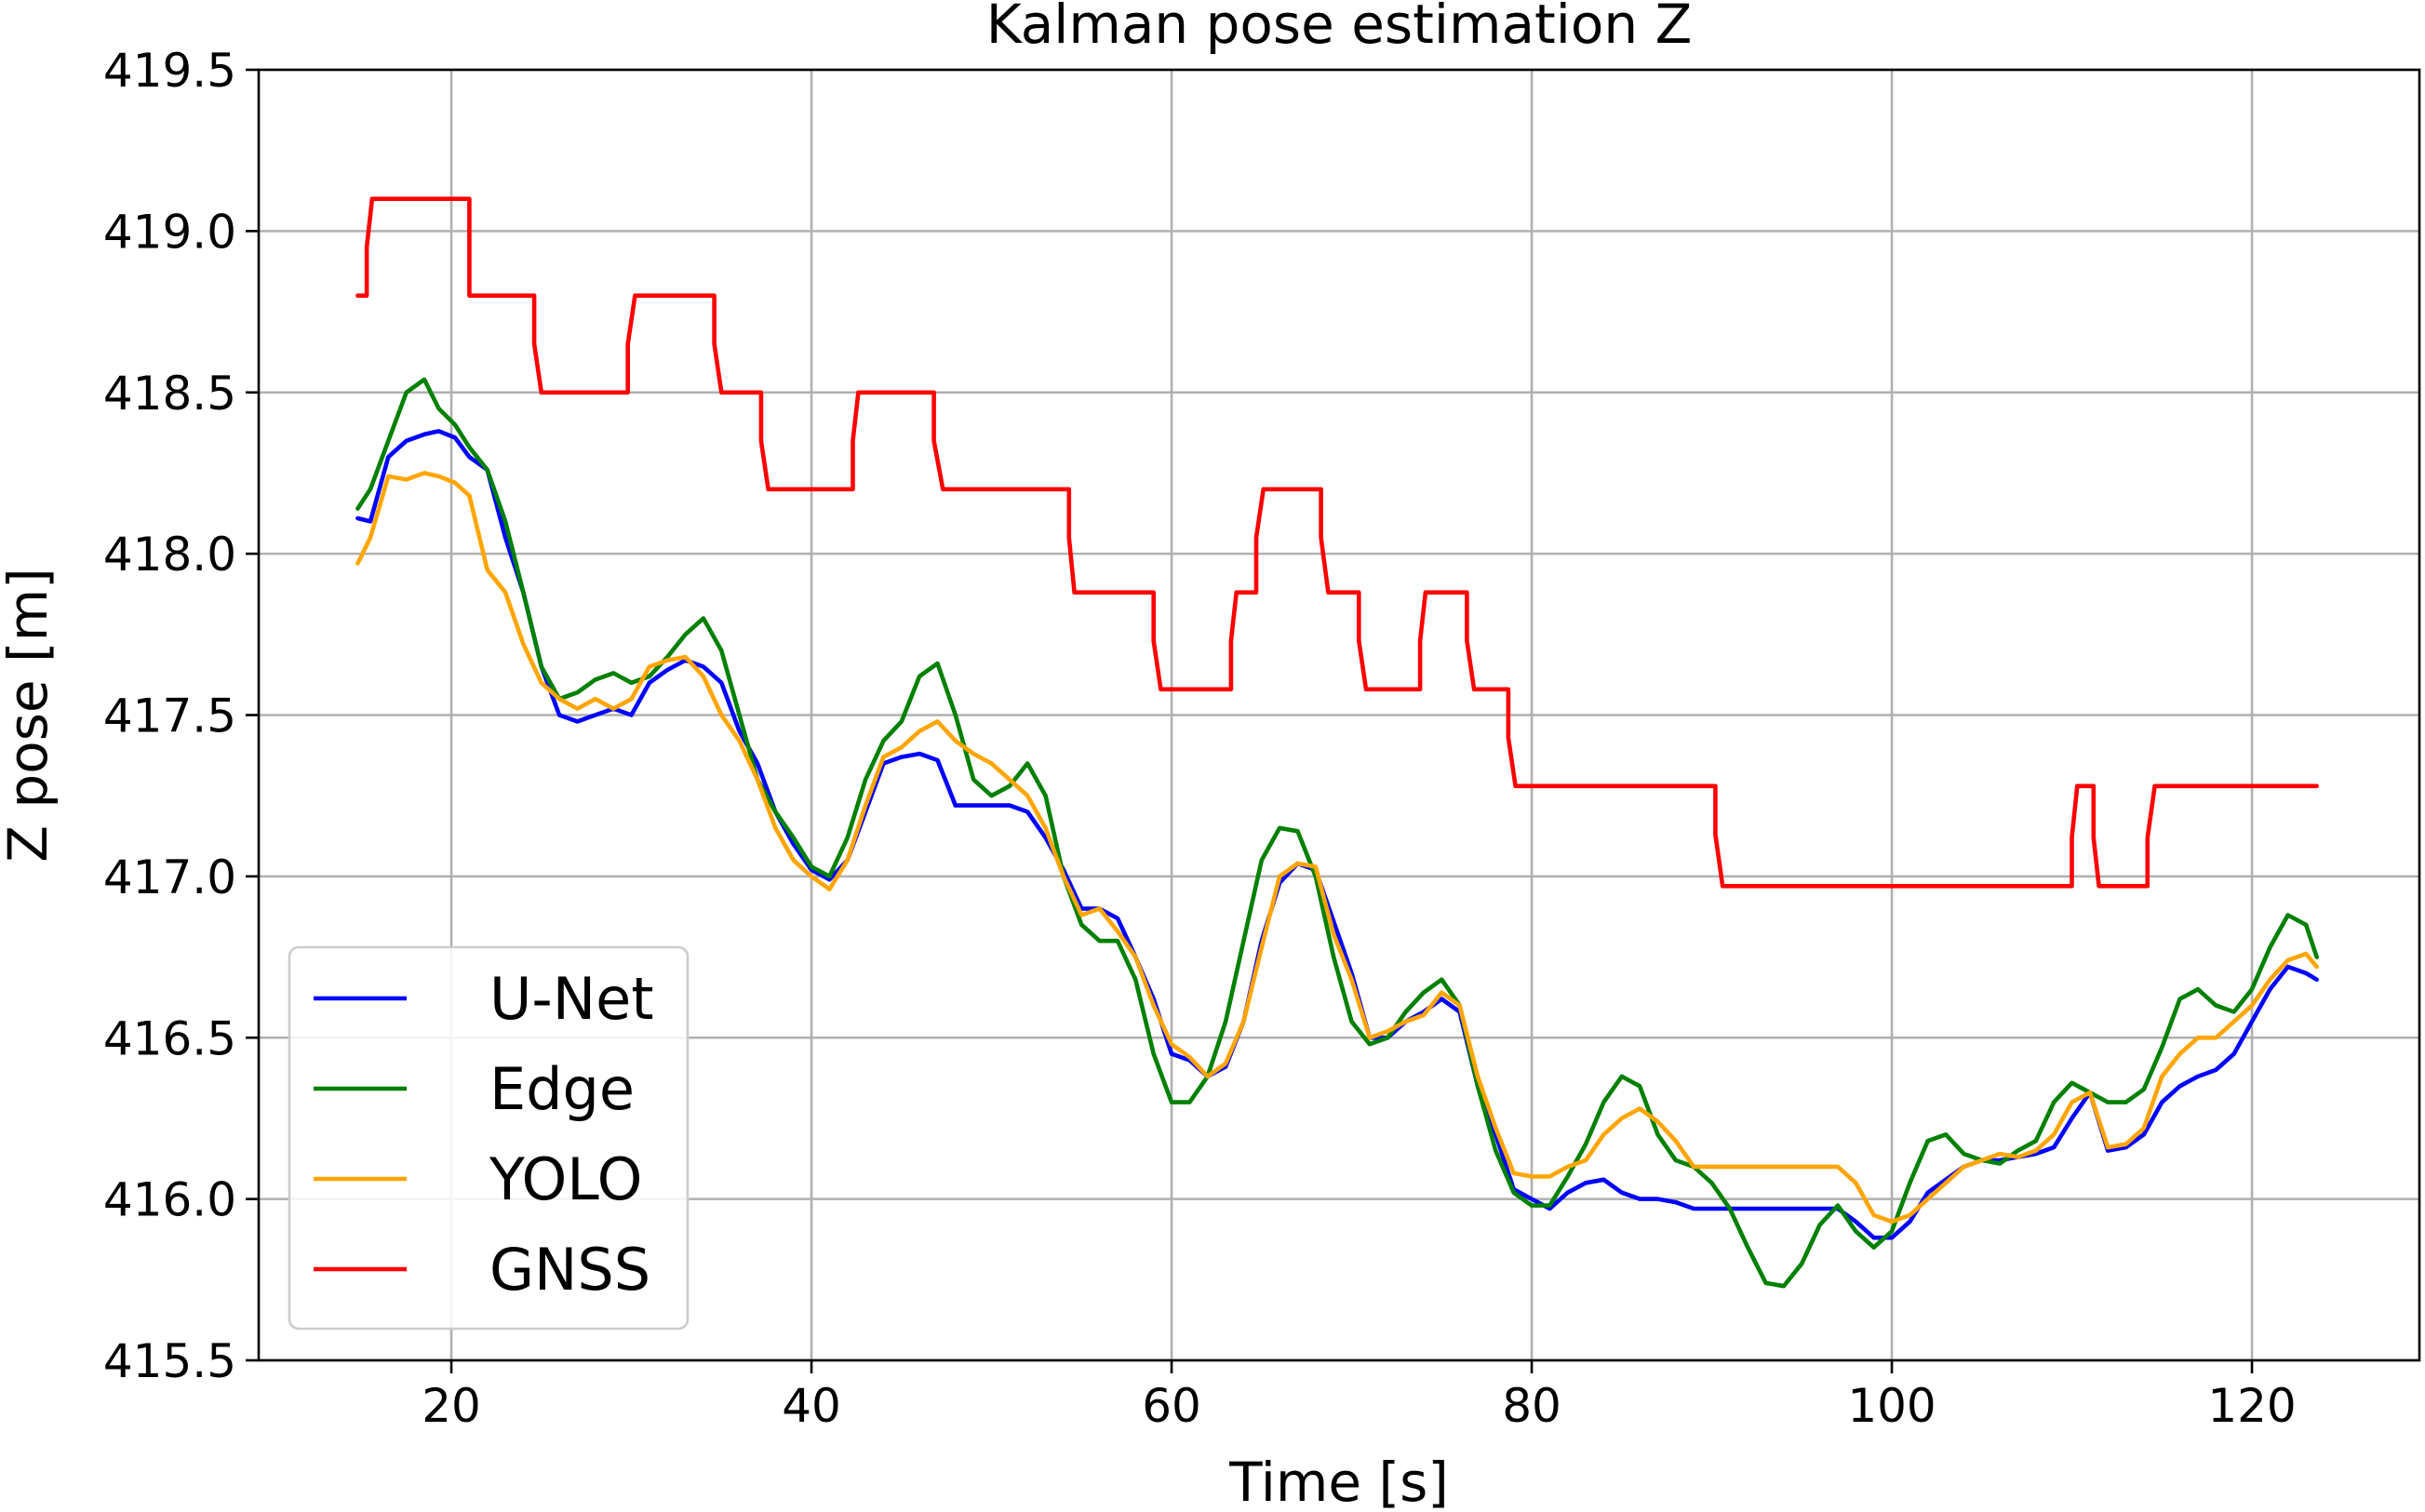 This screenshot has width=2425, height=1512. What do you see at coordinates (30, 715) in the screenshot?
I see `y-axis-label: Z pose [m]` at bounding box center [30, 715].